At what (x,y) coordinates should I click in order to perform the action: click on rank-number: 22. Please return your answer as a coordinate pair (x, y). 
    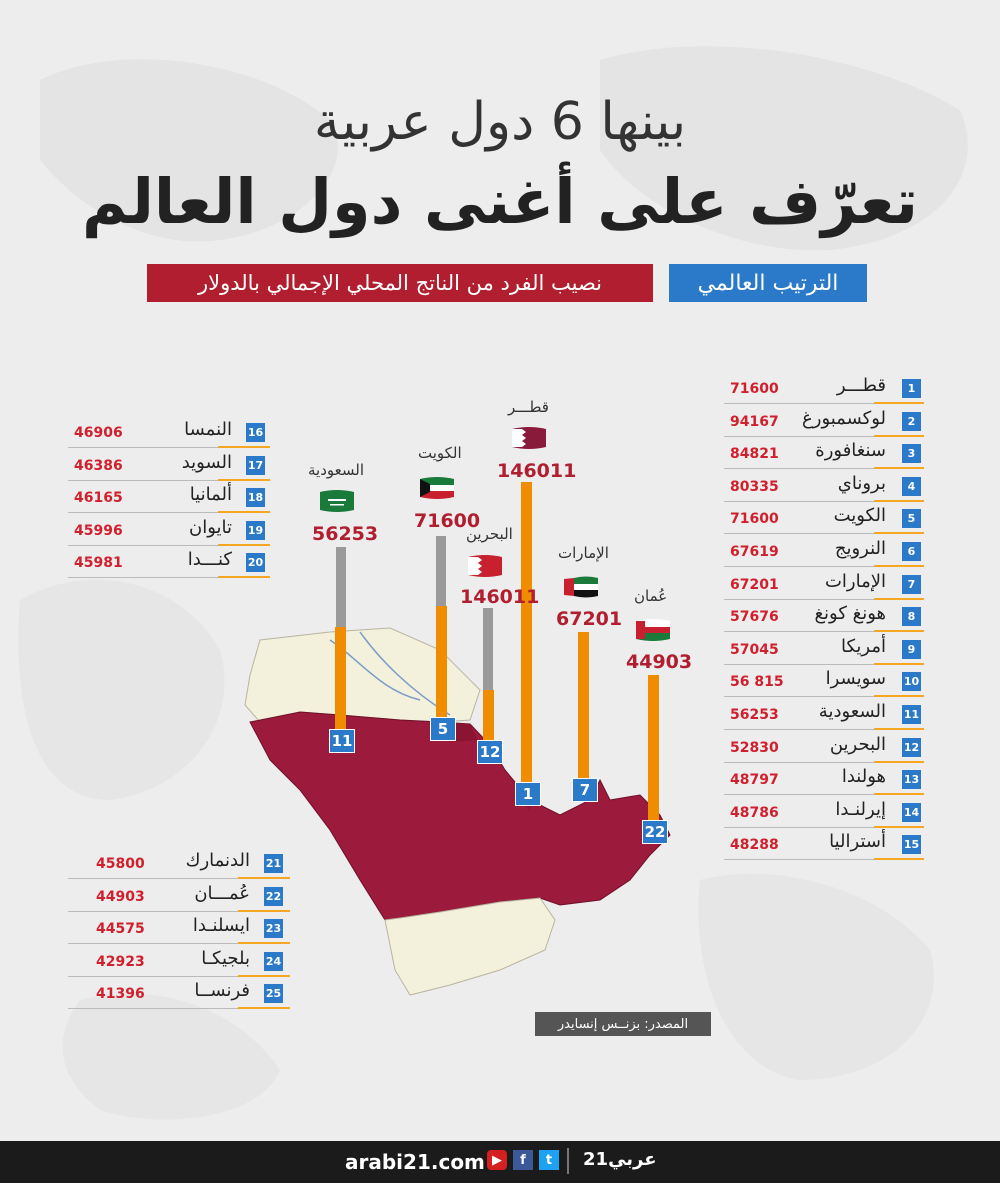
    Looking at the image, I should click on (273, 896).